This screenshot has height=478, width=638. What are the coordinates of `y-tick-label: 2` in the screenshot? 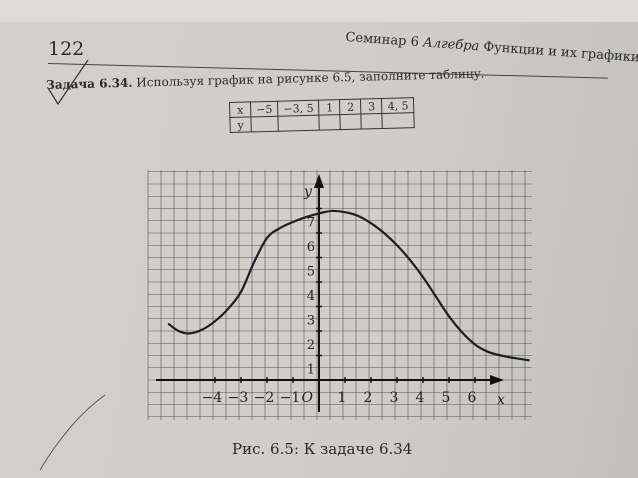 It's located at (311, 345).